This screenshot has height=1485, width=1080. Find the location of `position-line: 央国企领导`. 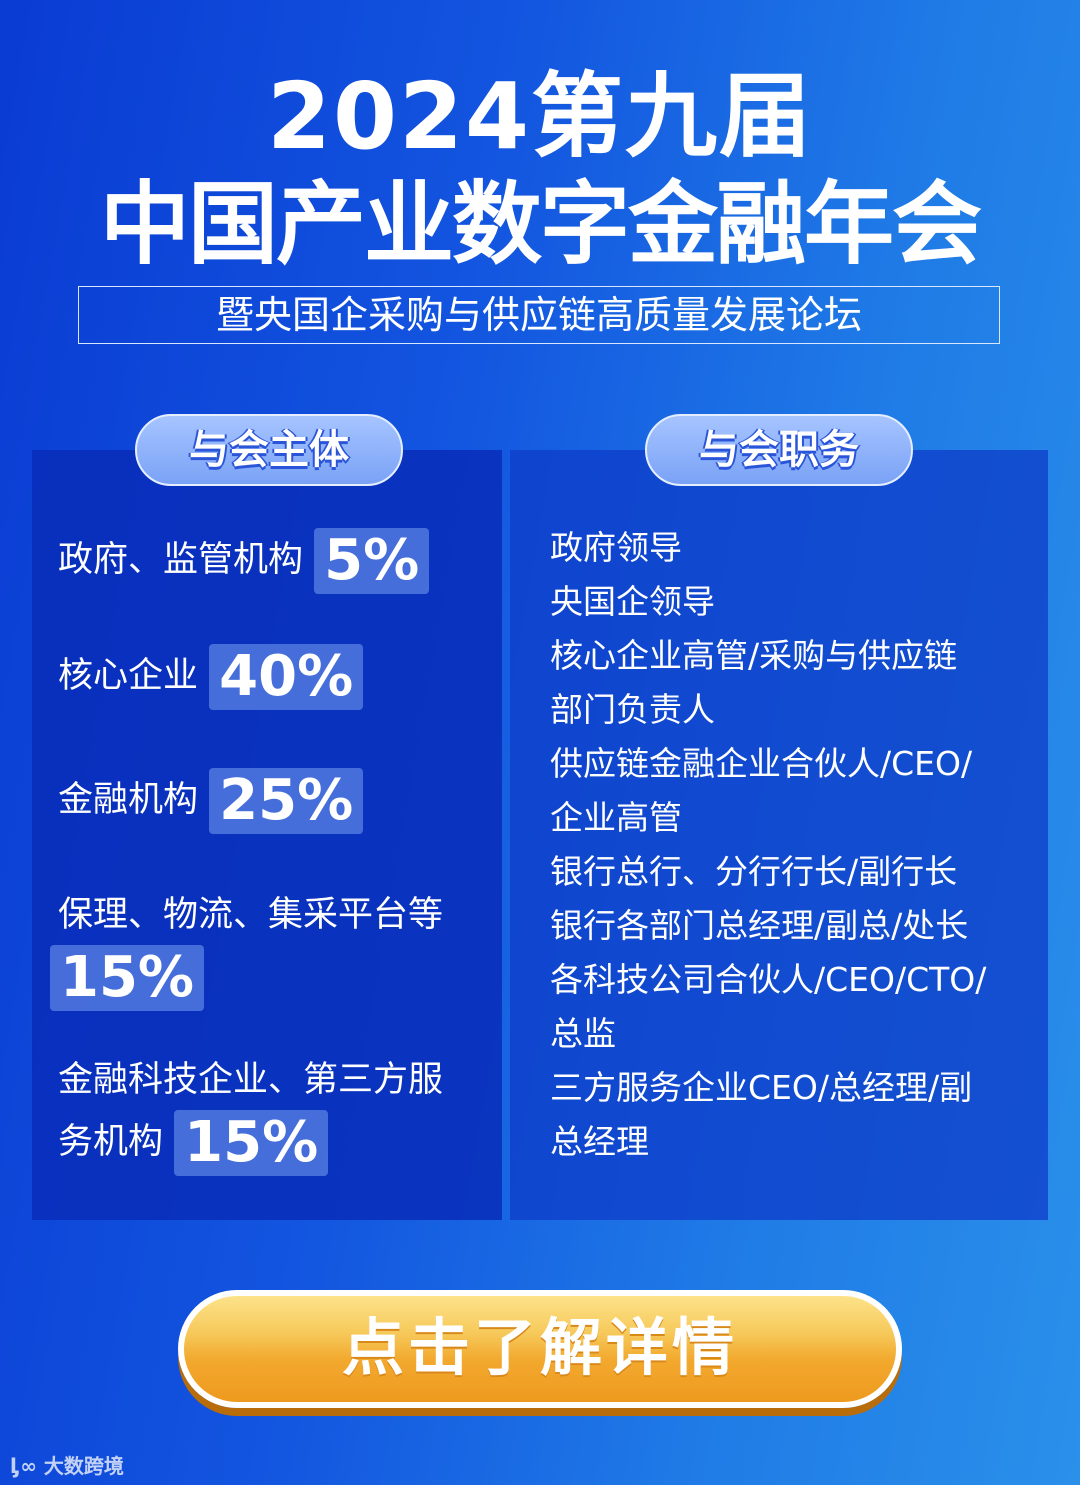

position-line: 央国企领导 is located at coordinates (632, 601).